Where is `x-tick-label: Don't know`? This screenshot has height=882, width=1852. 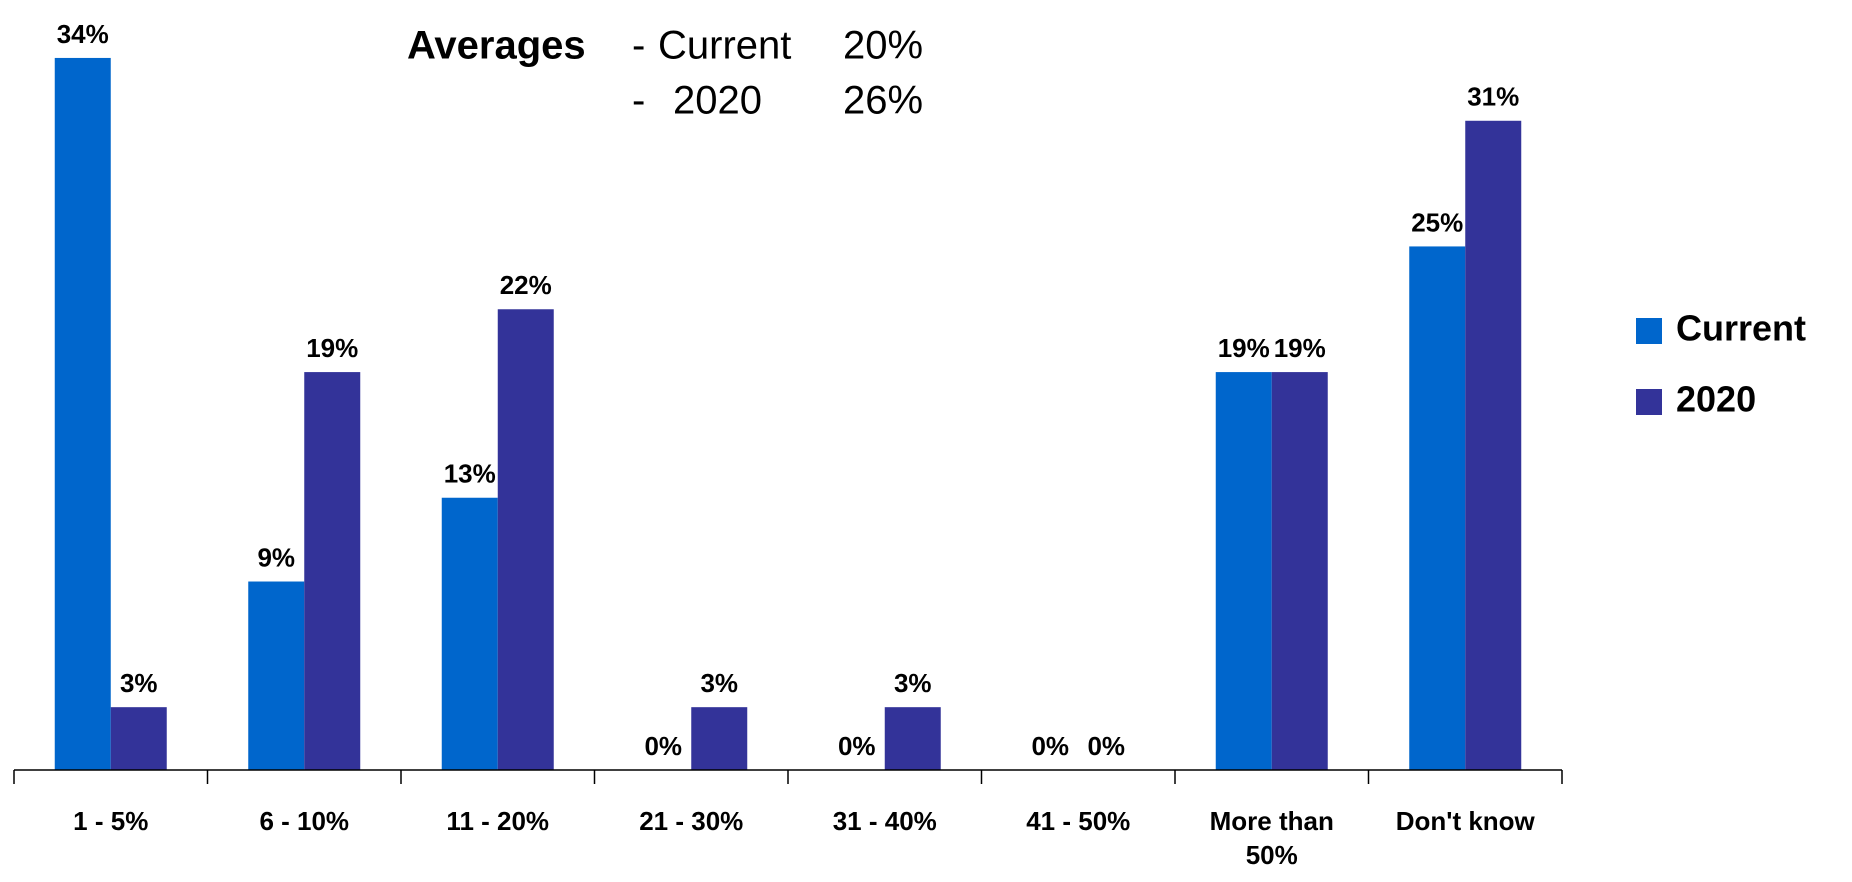 x-tick-label: Don't know is located at coordinates (1465, 821).